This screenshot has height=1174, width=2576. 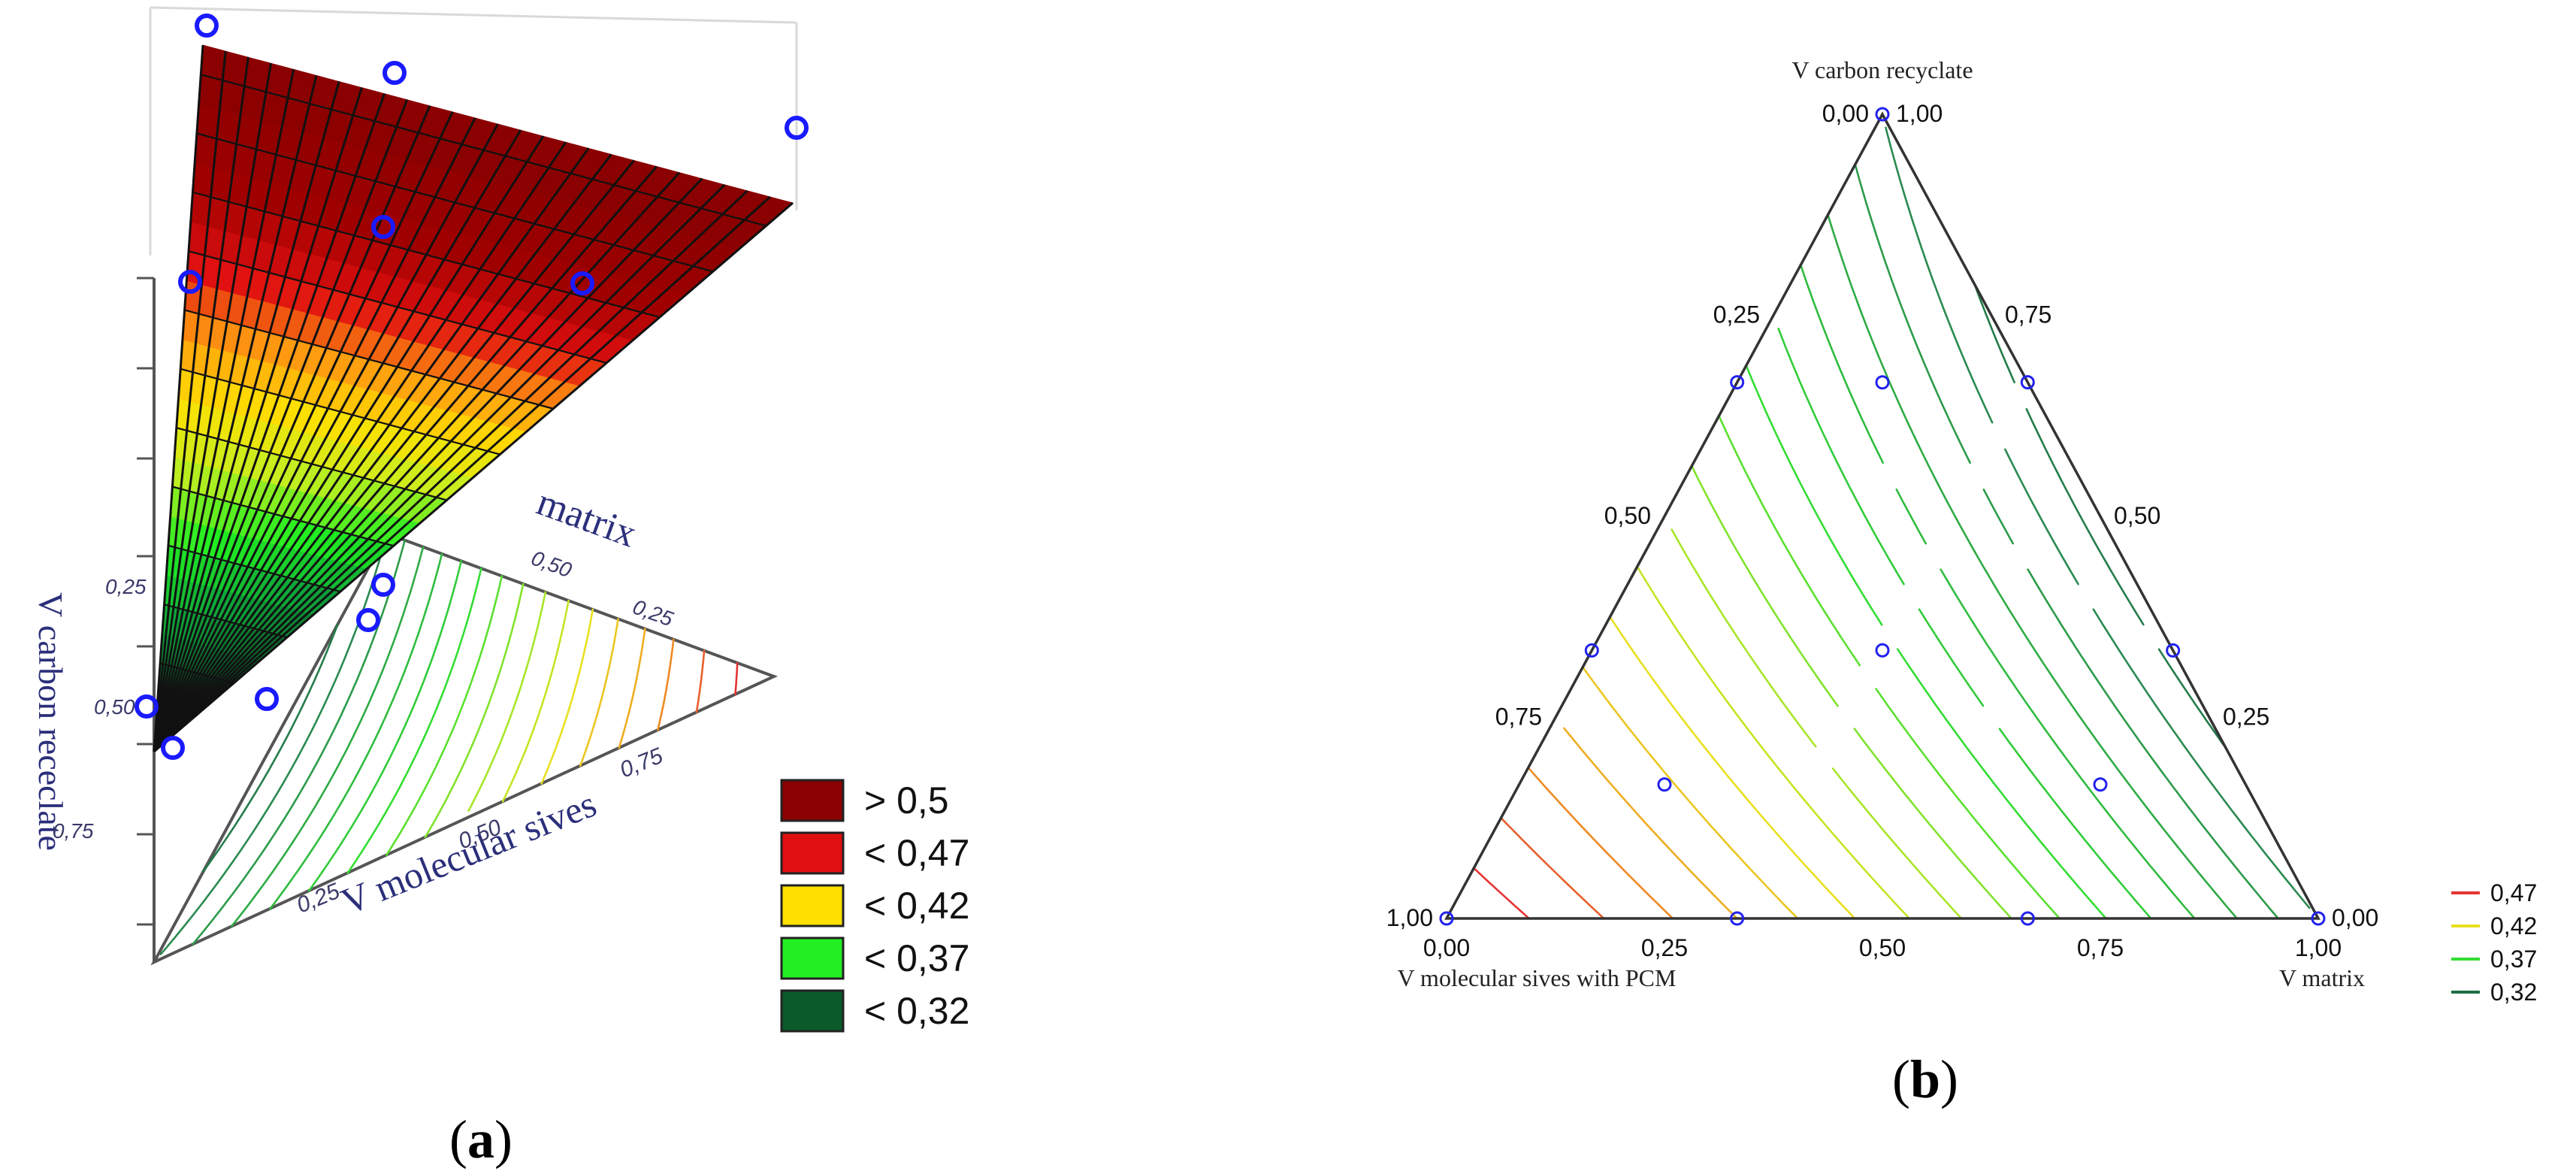 I want to click on vertex-left-label: V molecular sives with PCM, so click(x=1538, y=977).